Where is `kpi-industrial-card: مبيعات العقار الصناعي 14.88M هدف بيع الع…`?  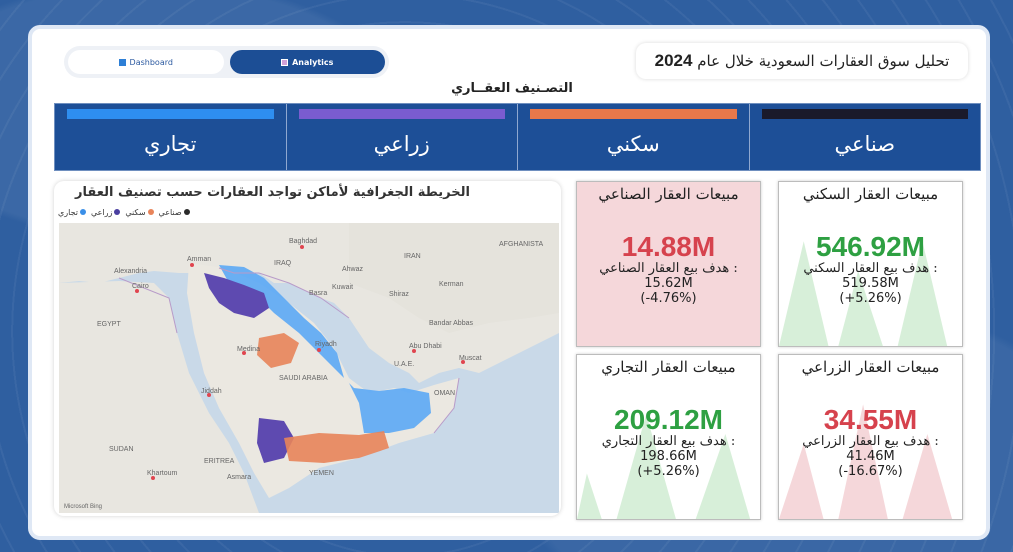 kpi-industrial-card: مبيعات العقار الصناعي 14.88M هدف بيع الع… is located at coordinates (668, 264).